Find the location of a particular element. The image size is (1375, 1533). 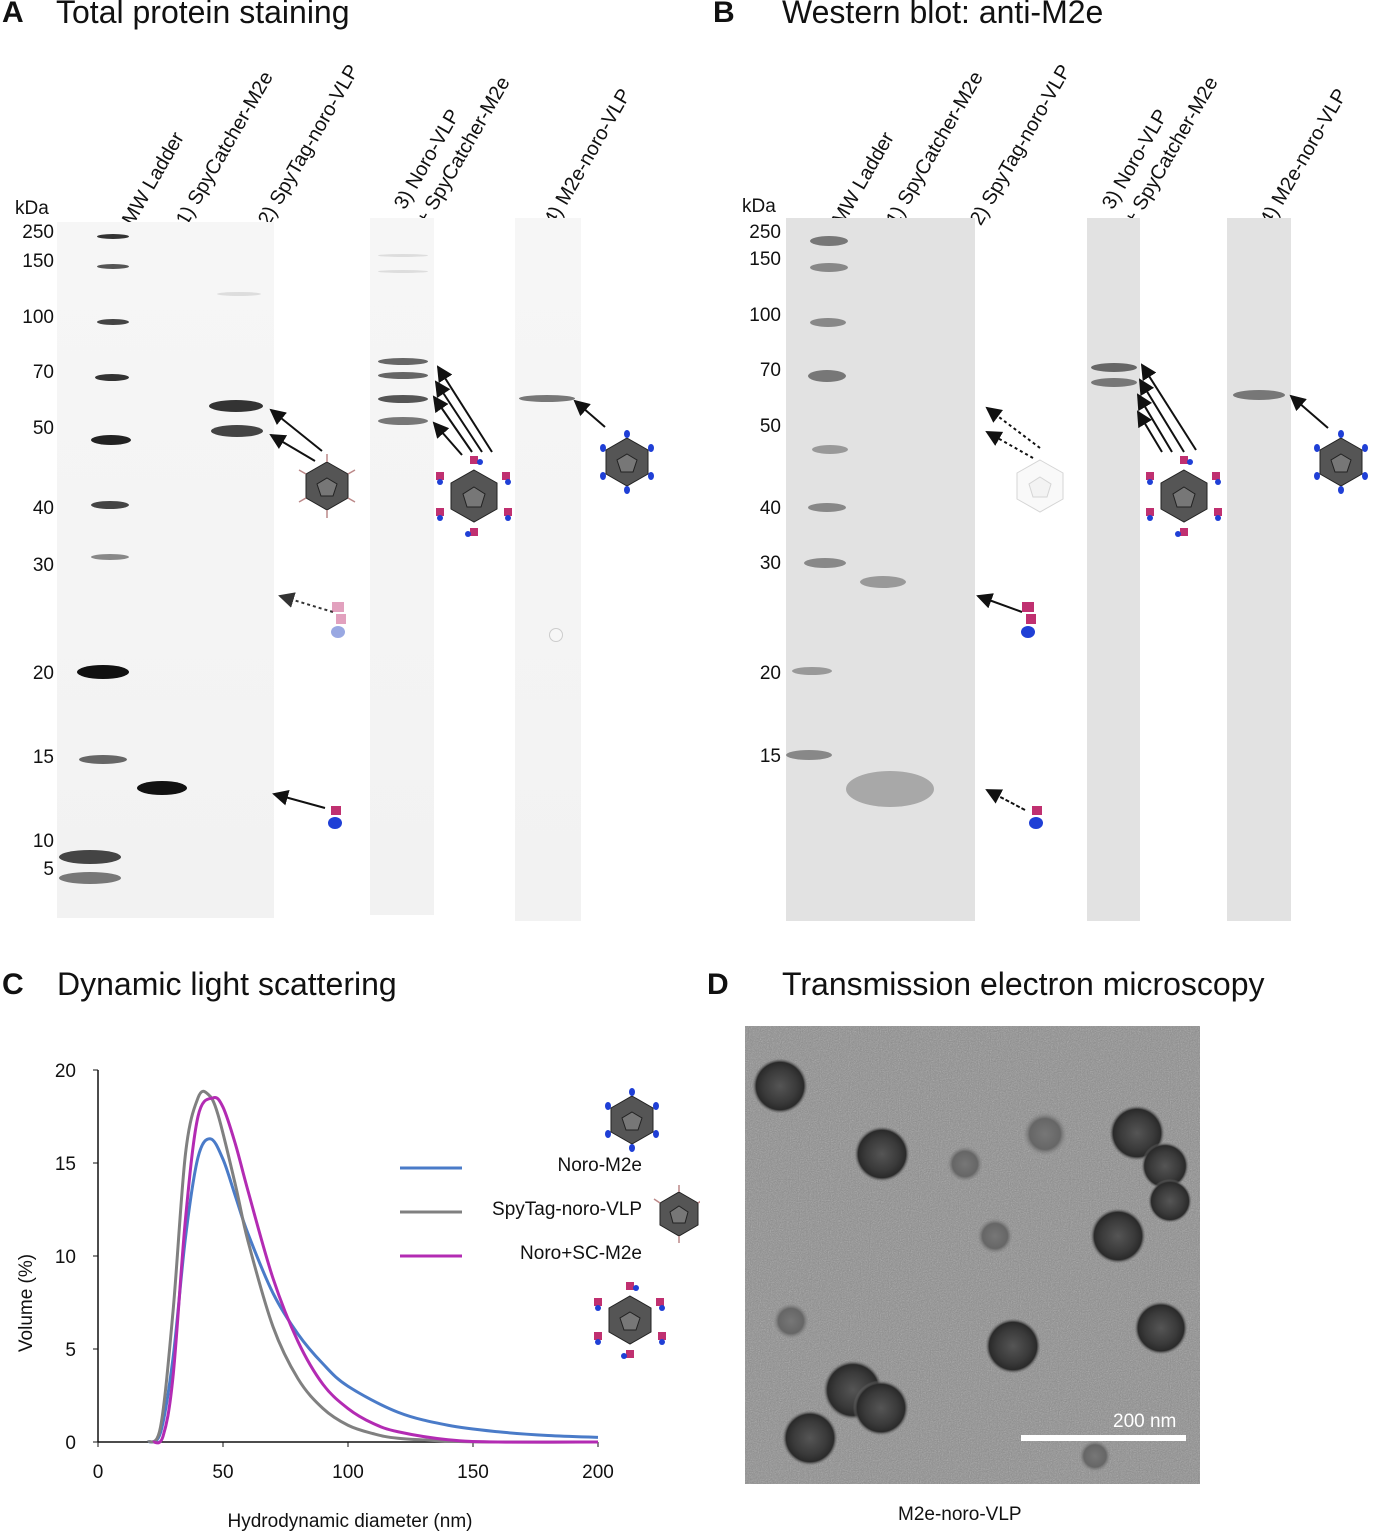

tem-caption: M2e-noro-VLP is located at coordinates (960, 1514).